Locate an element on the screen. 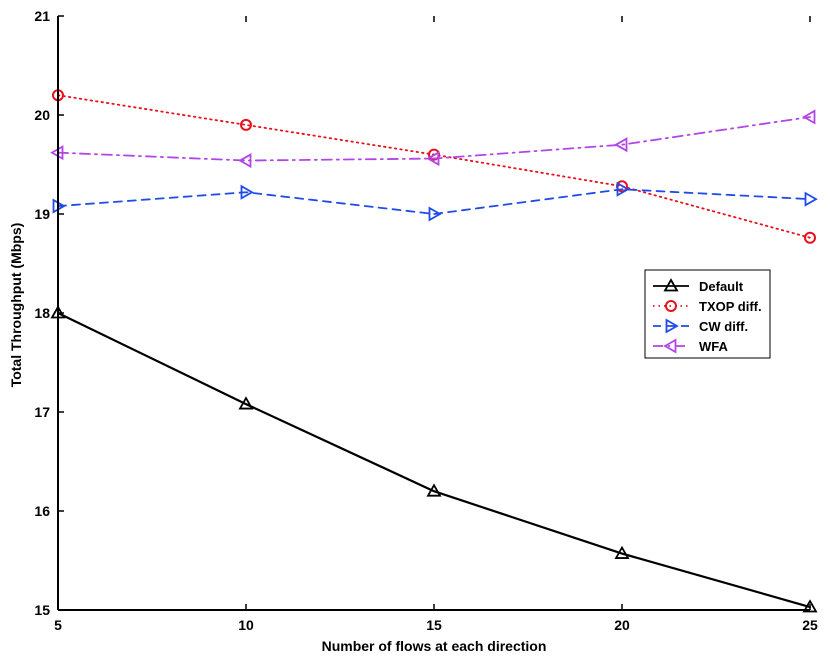 Image resolution: width=830 pixels, height=661 pixels. y-axis-ticks: 15 16 17 18 19 20 21 is located at coordinates (49, 313).